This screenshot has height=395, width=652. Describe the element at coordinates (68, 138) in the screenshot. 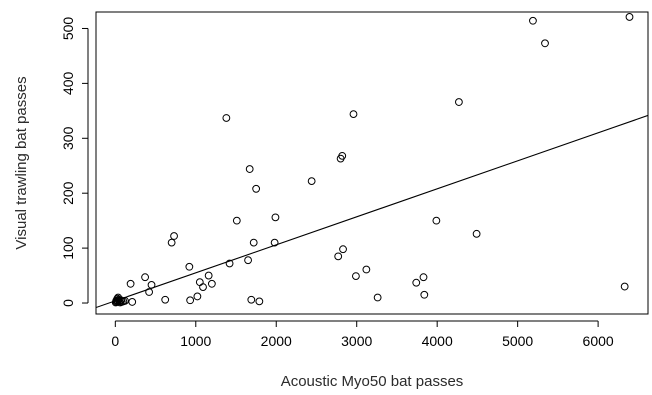

I see `y-tick-label: 300` at that location.